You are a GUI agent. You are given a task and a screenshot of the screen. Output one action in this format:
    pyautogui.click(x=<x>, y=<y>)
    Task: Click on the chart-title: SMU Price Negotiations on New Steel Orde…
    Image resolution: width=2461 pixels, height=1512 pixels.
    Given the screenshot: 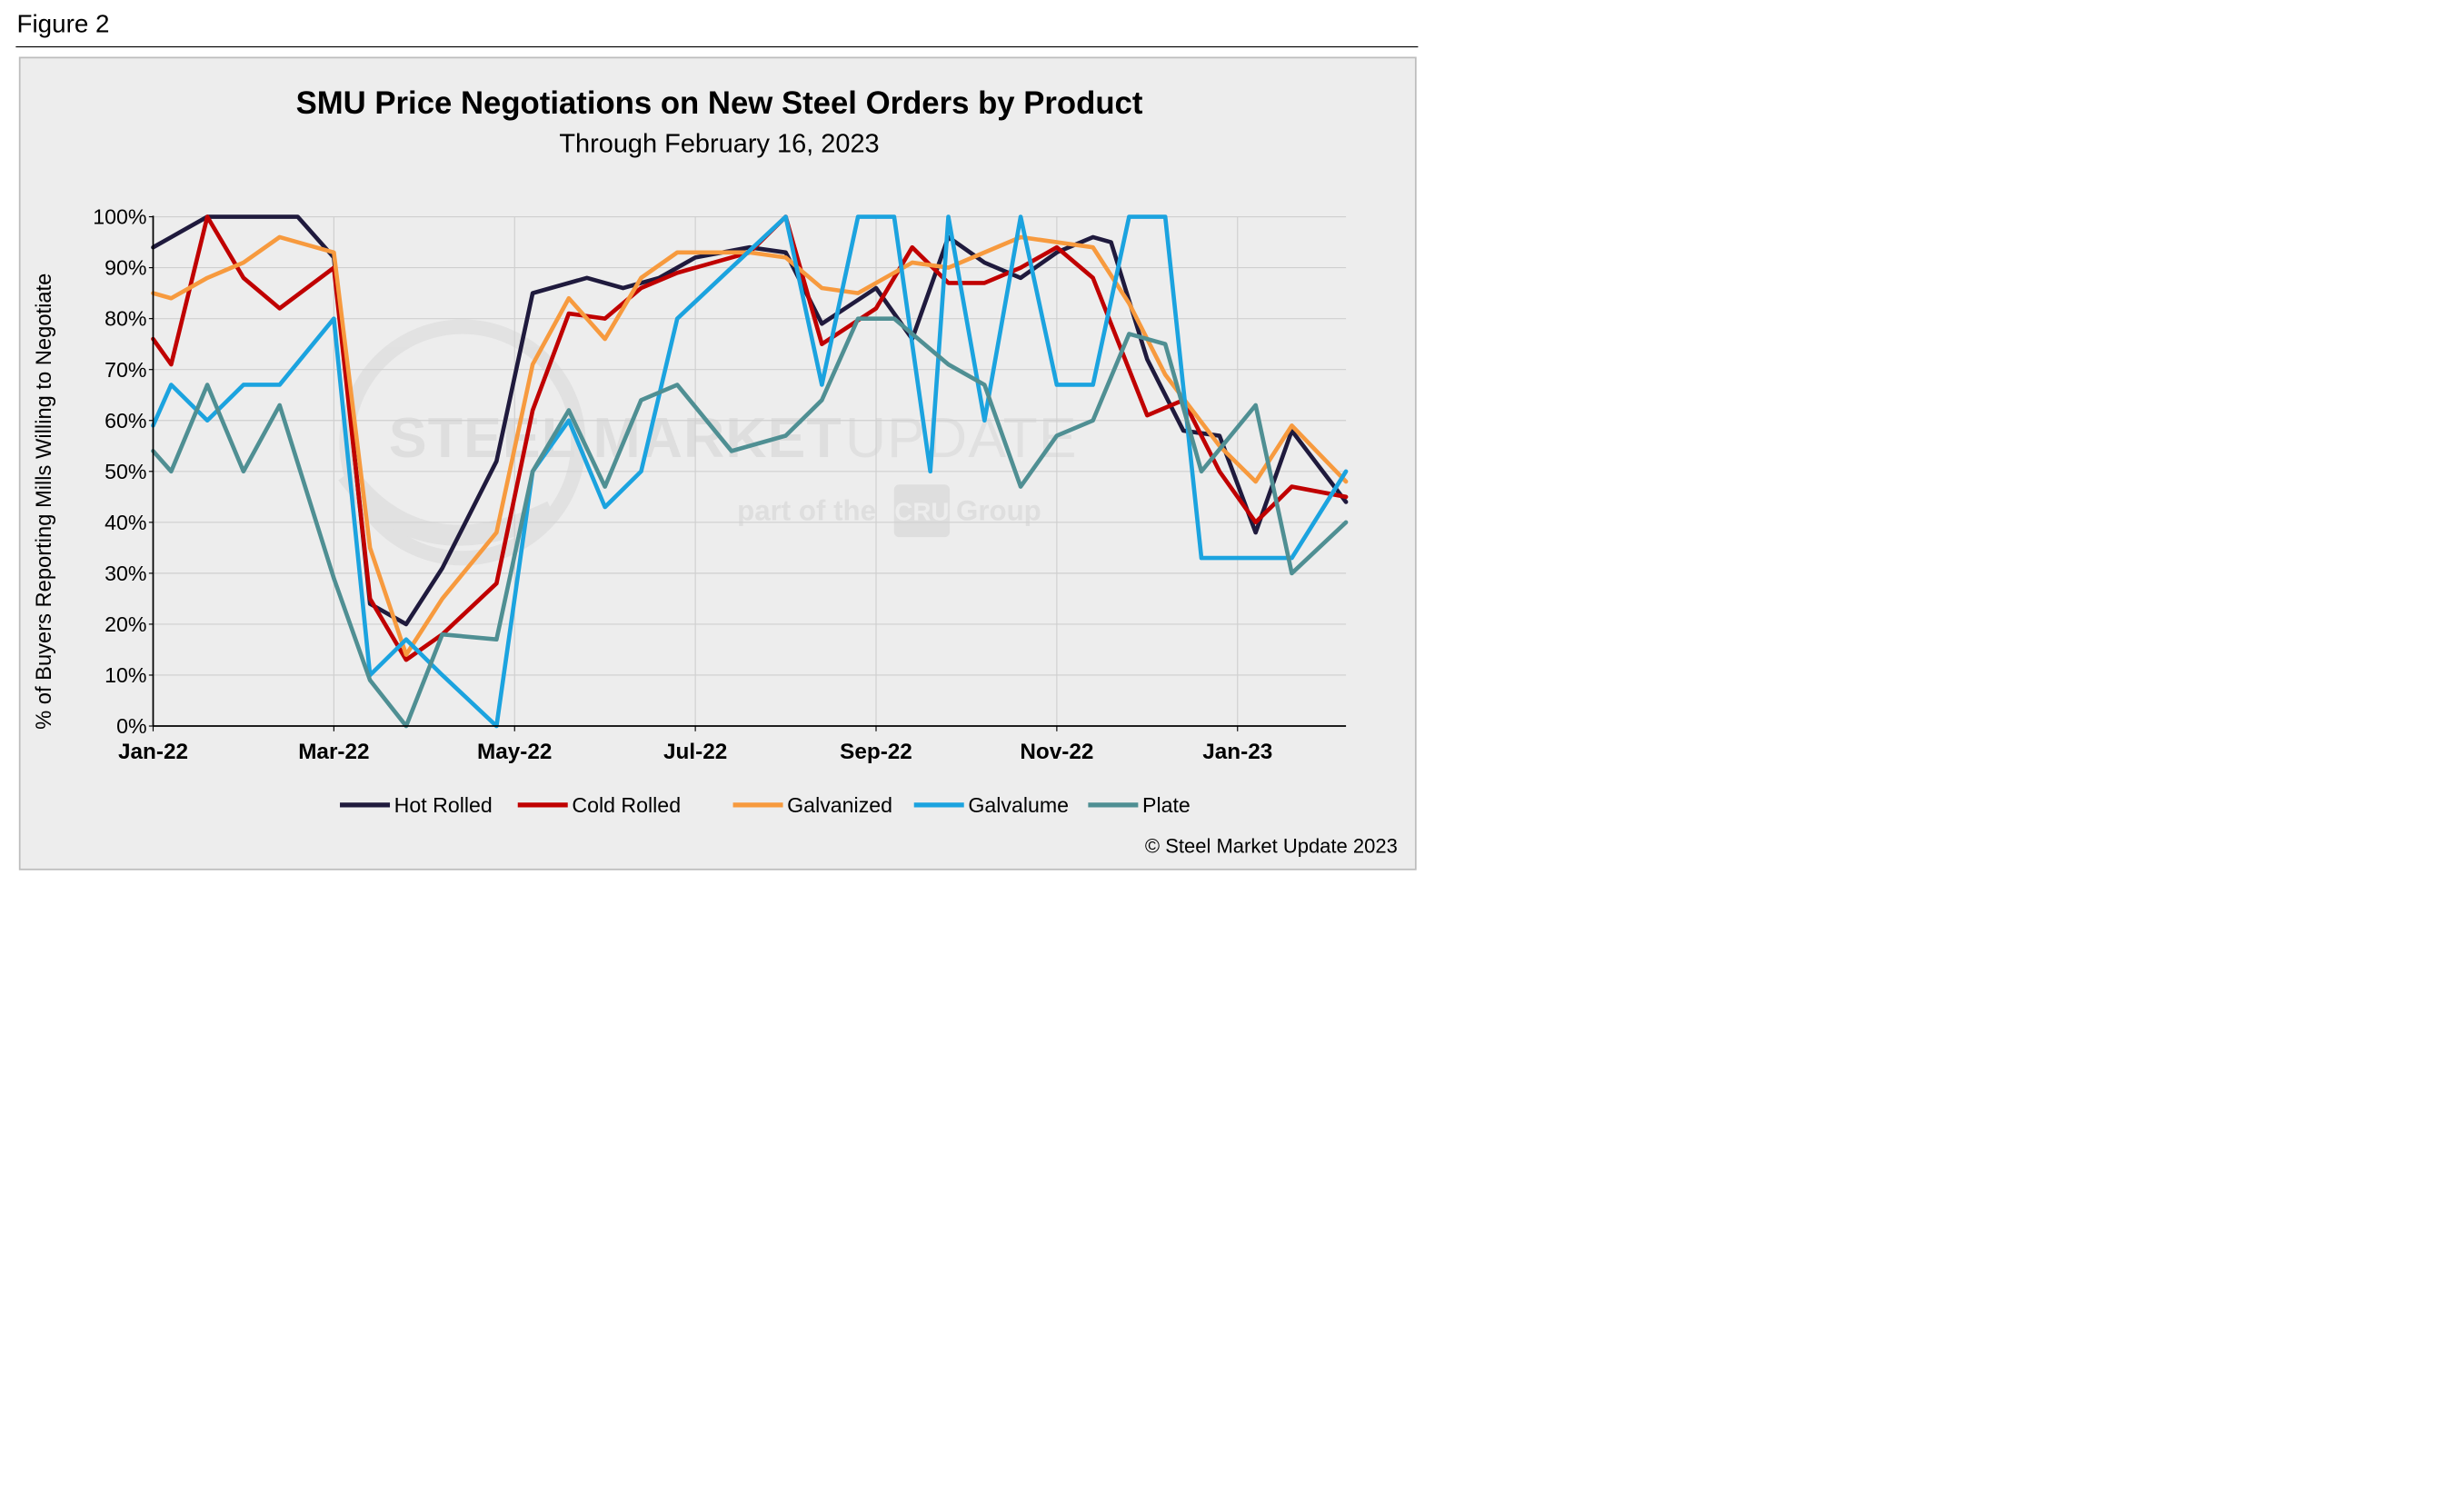 What is the action you would take?
    pyautogui.click(x=719, y=103)
    